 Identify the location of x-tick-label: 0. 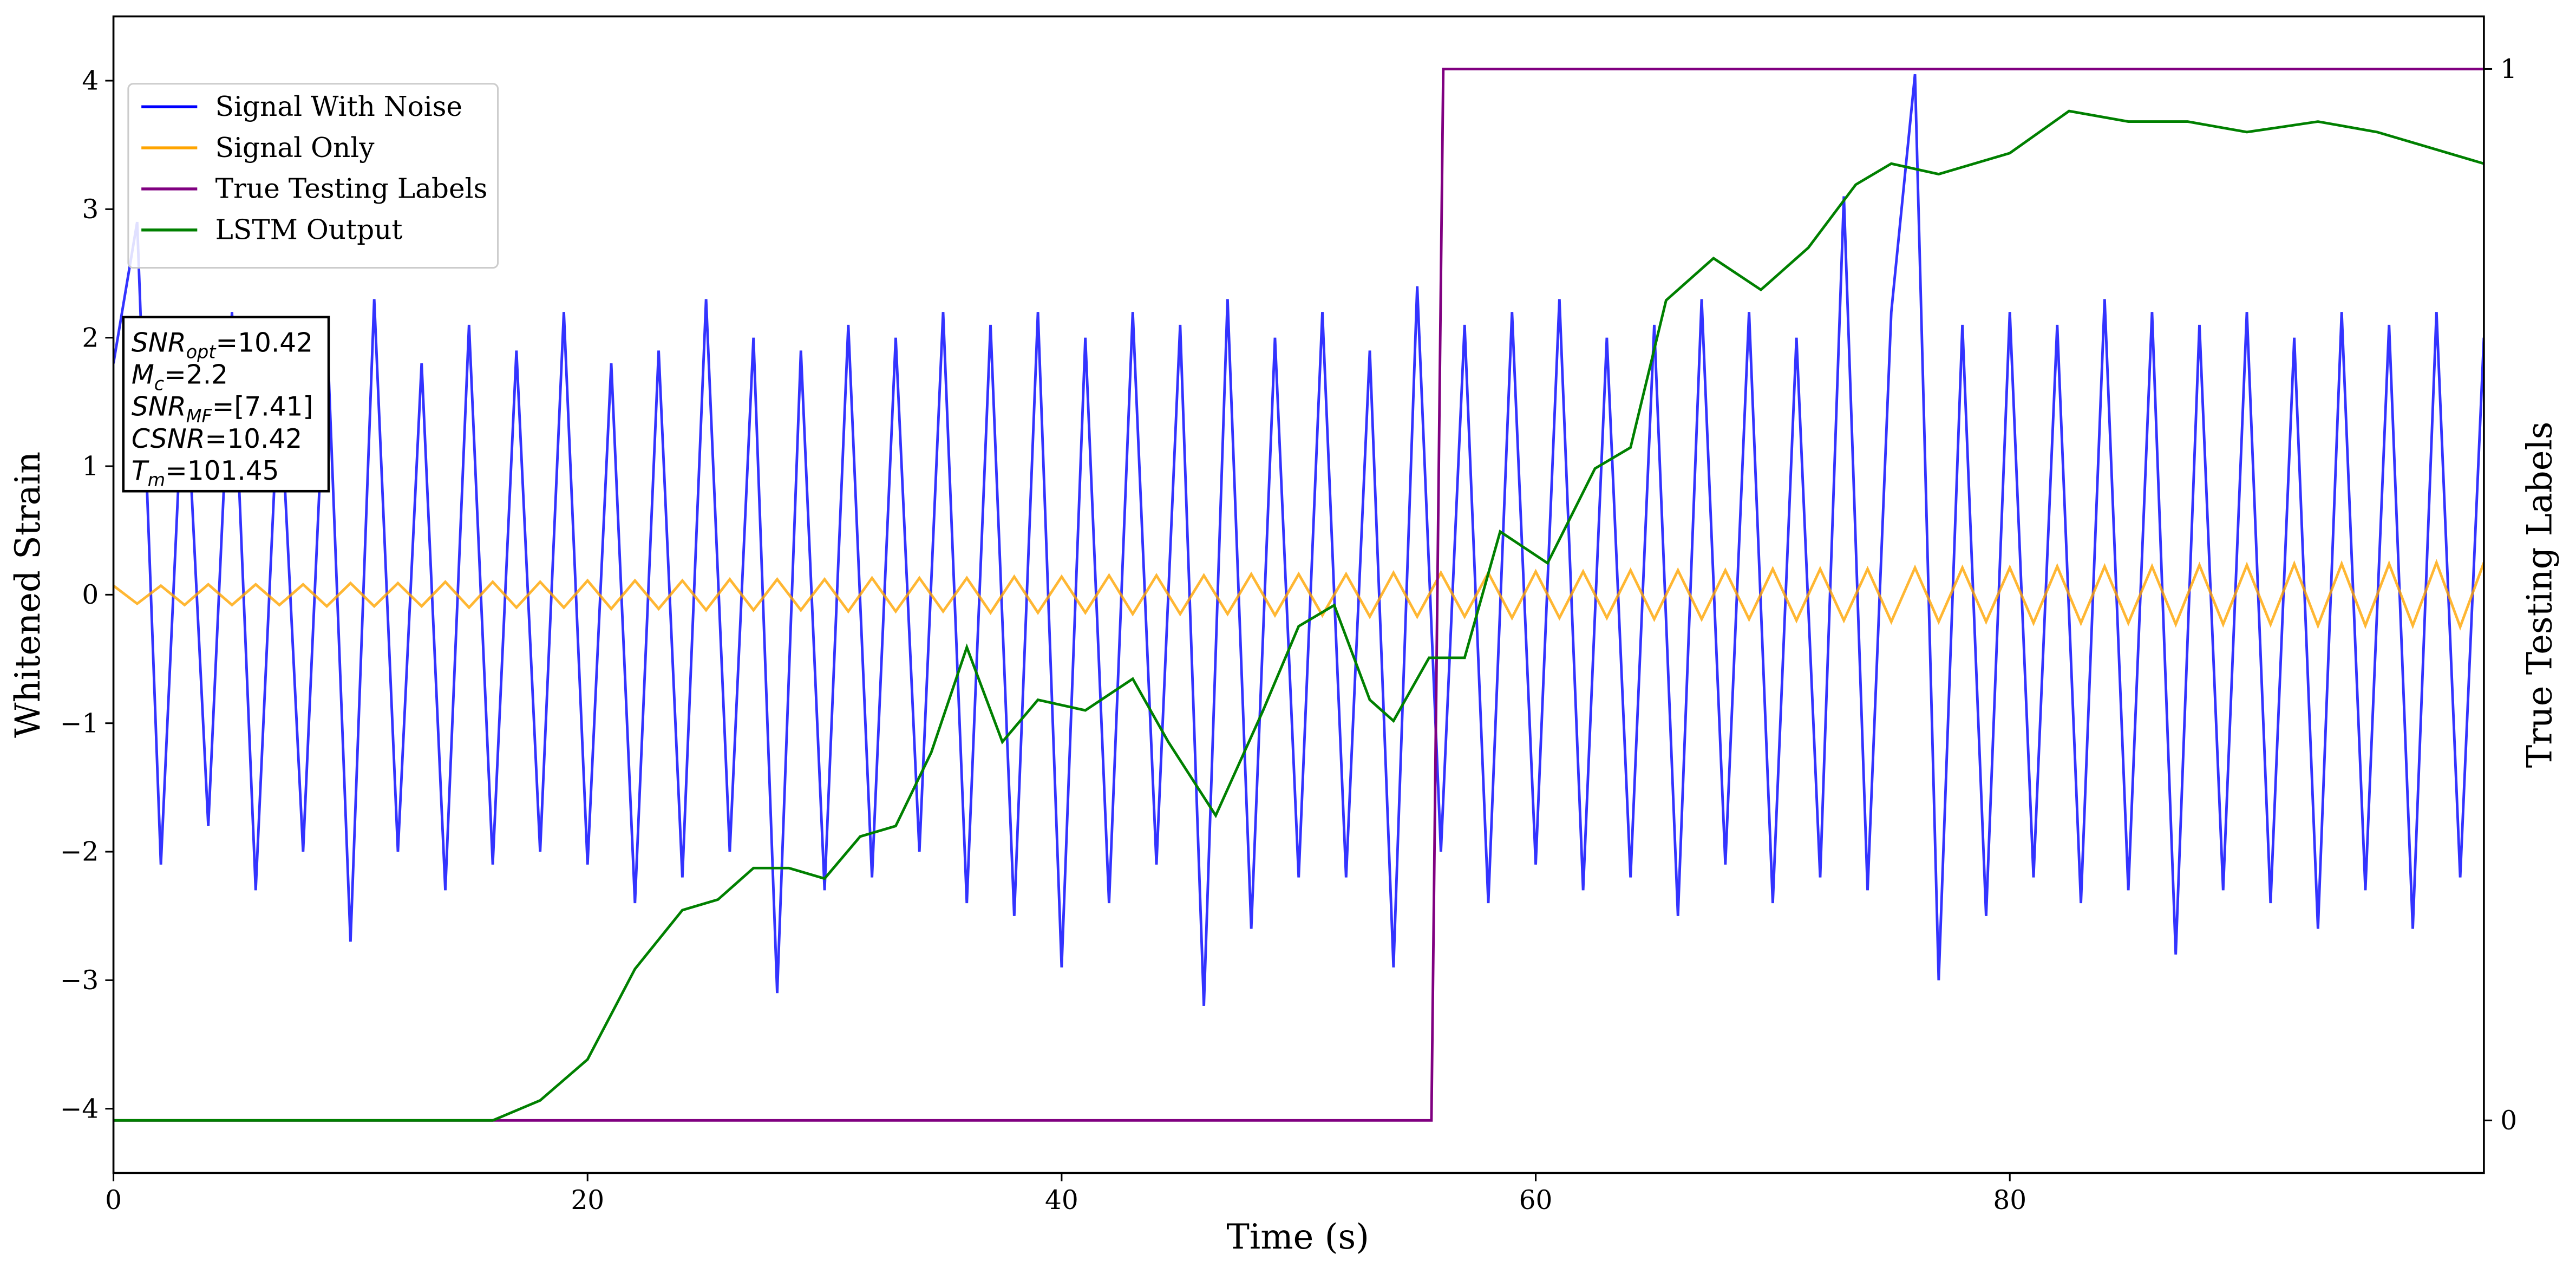
(113, 1200).